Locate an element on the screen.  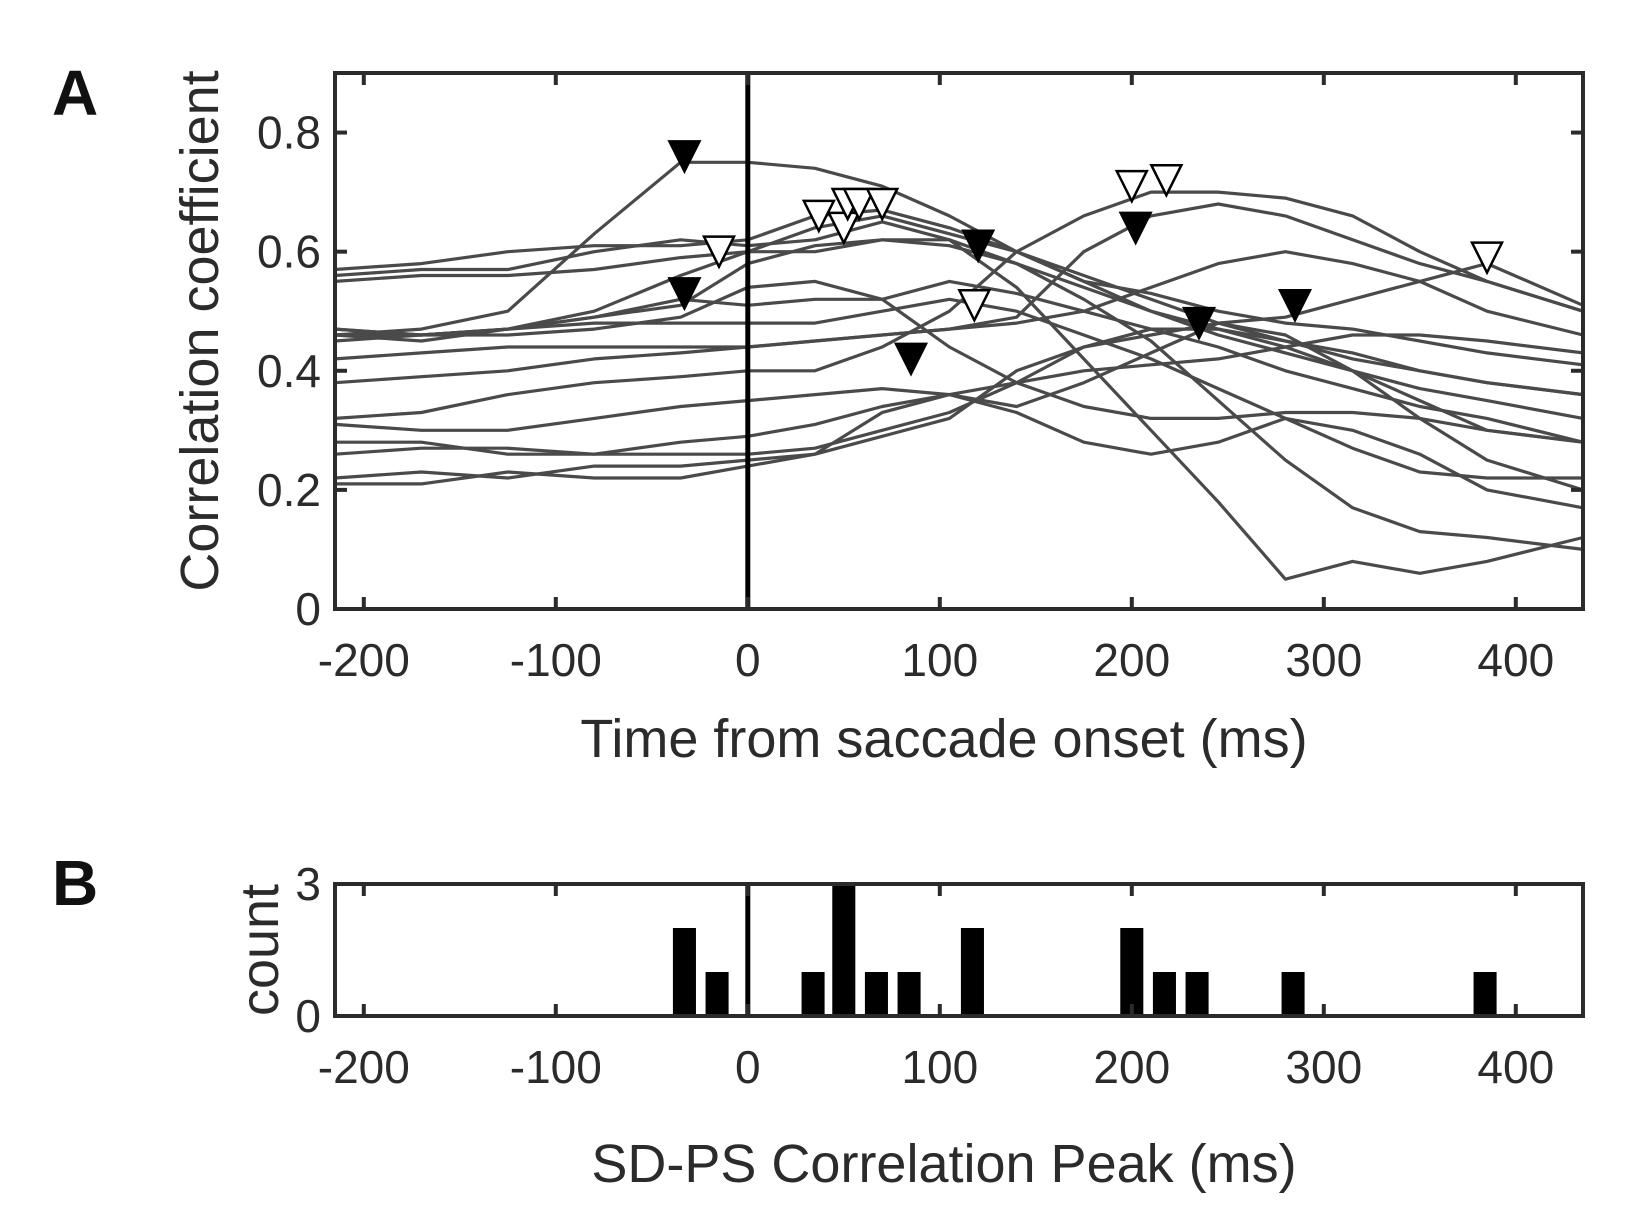
y-axis-label: Correlation coefficient is located at coordinates (200, 330).